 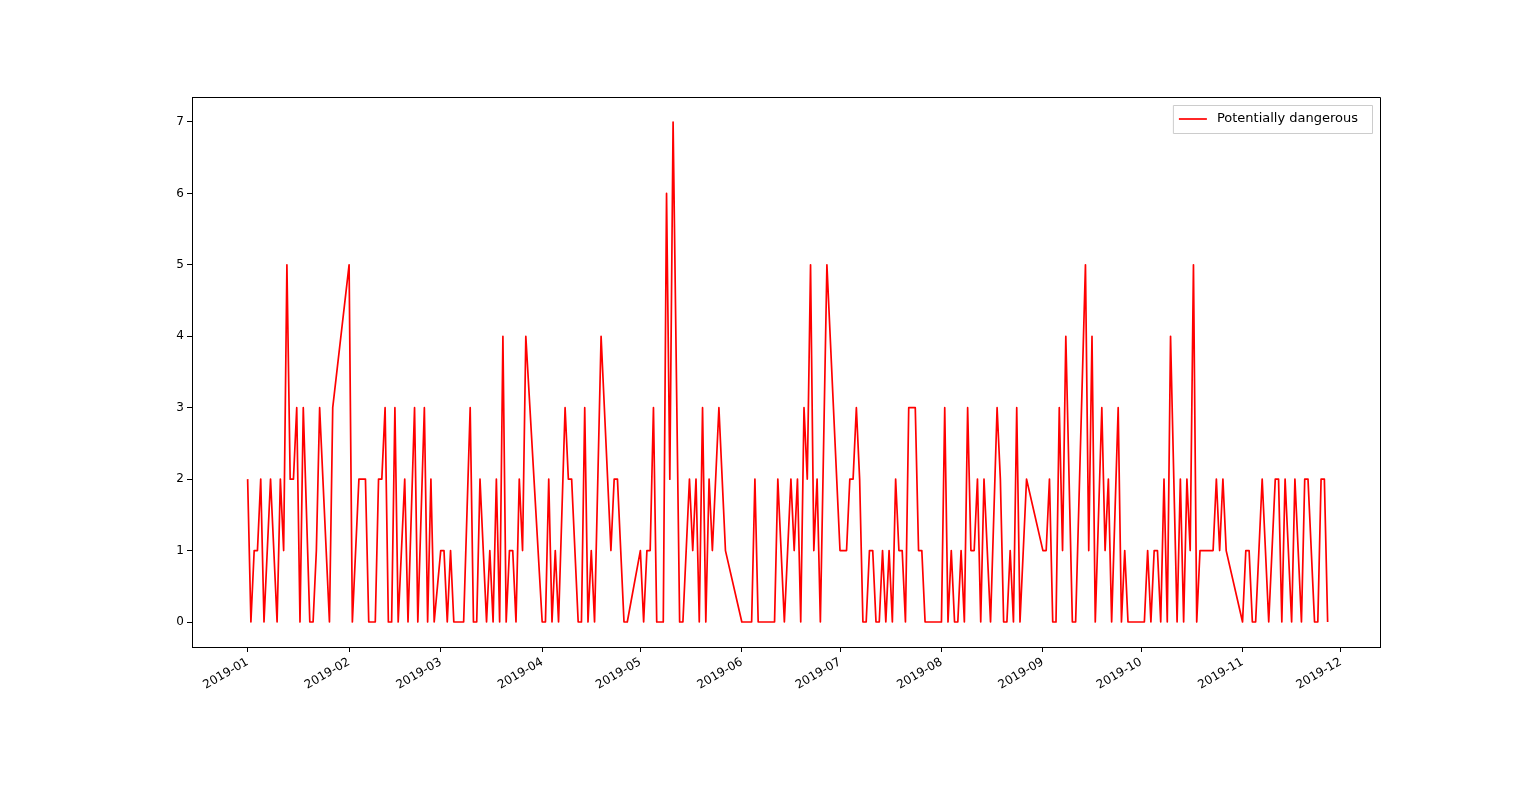 I want to click on y-tick-label: 3, so click(x=180, y=406).